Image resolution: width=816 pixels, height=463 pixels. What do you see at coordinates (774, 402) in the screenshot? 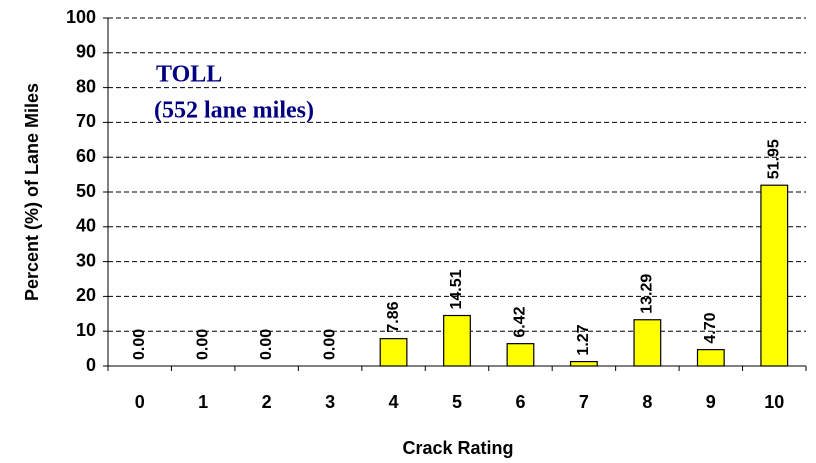
I see `x-tick-label: 10` at bounding box center [774, 402].